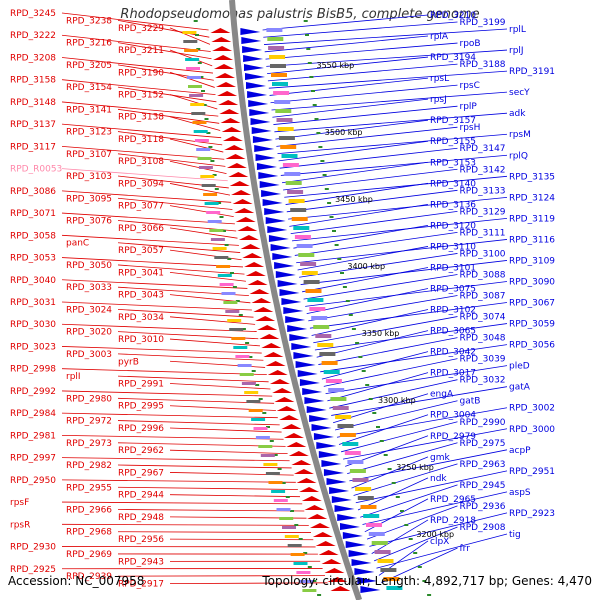 The image size is (600, 600). What do you see at coordinates (453, 247) in the screenshot?
I see `forward-gene-label: RPD_3110` at bounding box center [453, 247].